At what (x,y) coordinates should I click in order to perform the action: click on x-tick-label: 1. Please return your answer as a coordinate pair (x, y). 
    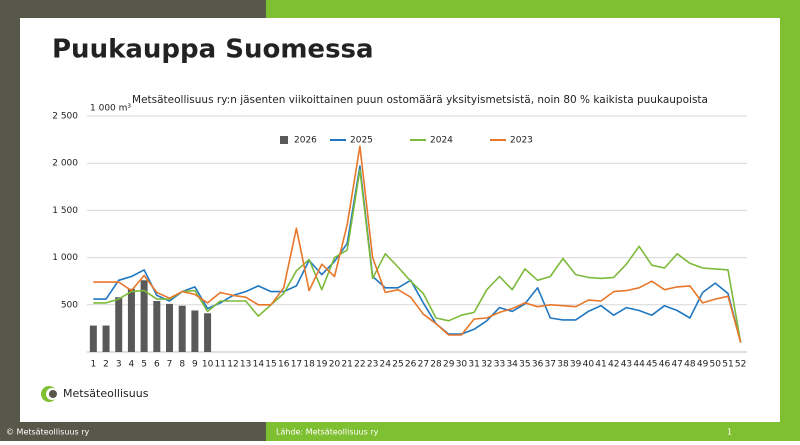
    Looking at the image, I should click on (93, 365).